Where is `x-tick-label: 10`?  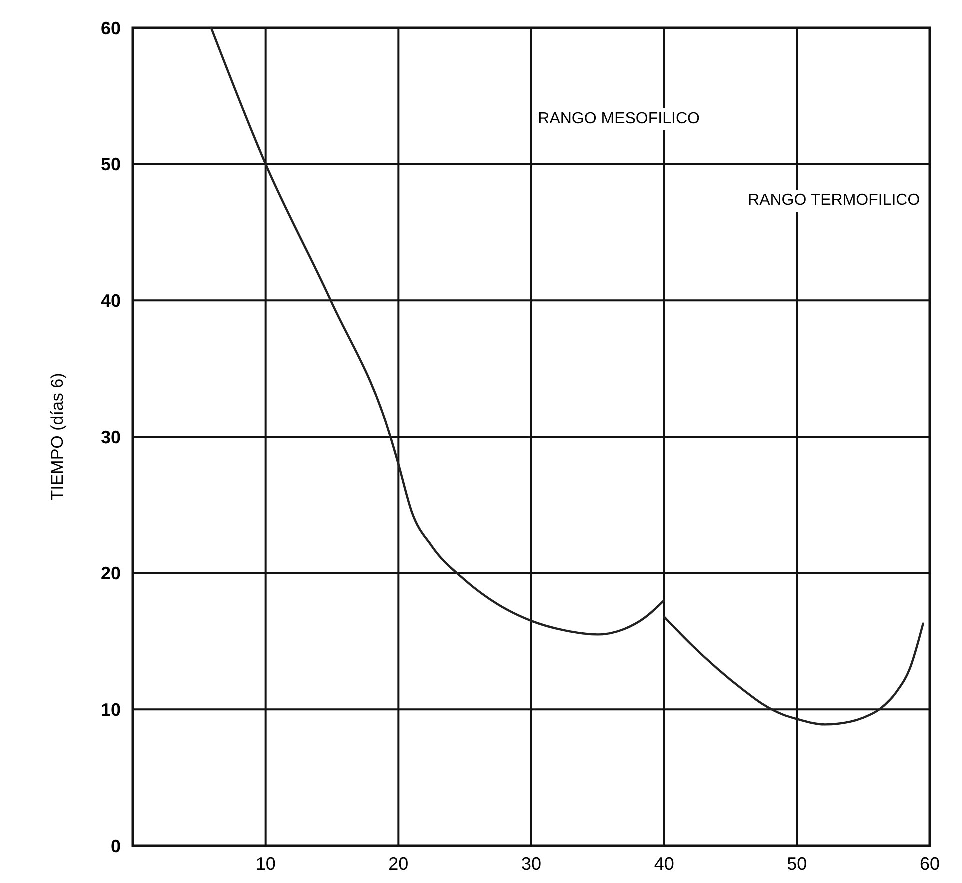 x-tick-label: 10 is located at coordinates (266, 864).